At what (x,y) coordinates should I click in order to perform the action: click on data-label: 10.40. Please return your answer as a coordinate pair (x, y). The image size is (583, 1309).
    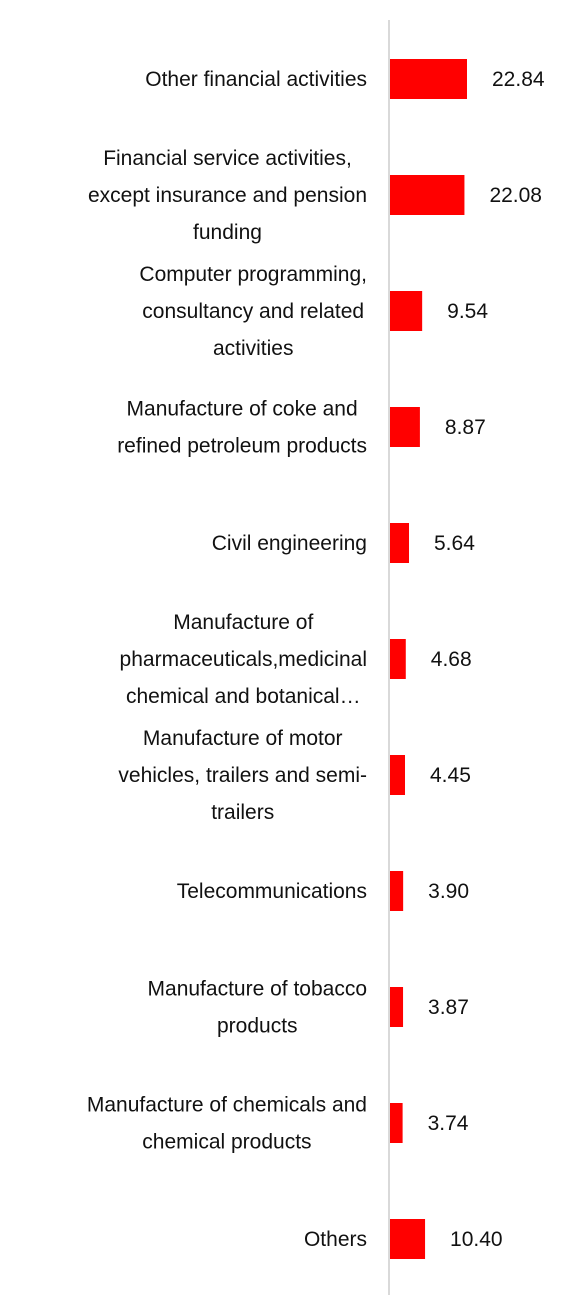
    Looking at the image, I should click on (476, 1239).